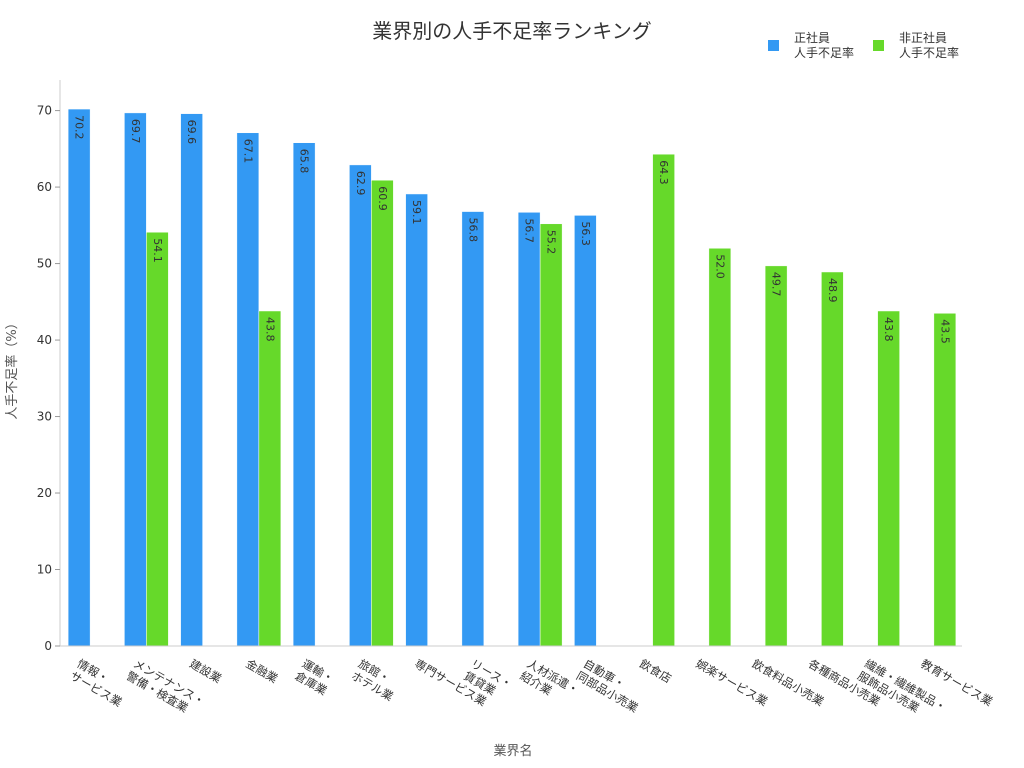 Image resolution: width=1024 pixels, height=768 pixels. Describe the element at coordinates (191, 132) in the screenshot. I see `data-label: 69.6` at that location.